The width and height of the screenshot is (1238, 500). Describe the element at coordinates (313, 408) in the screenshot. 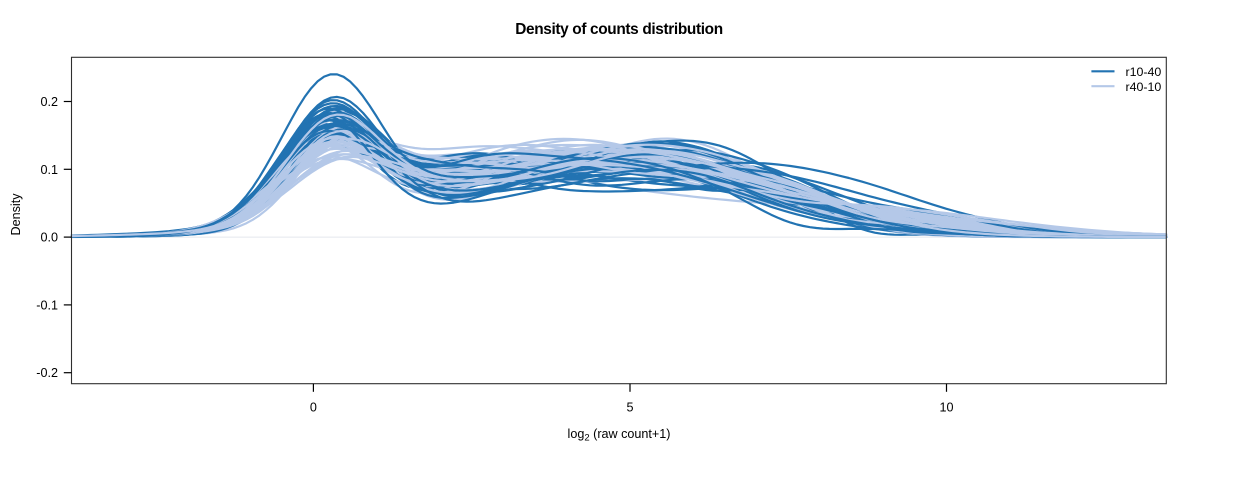

I see `svg-text: 0` at that location.